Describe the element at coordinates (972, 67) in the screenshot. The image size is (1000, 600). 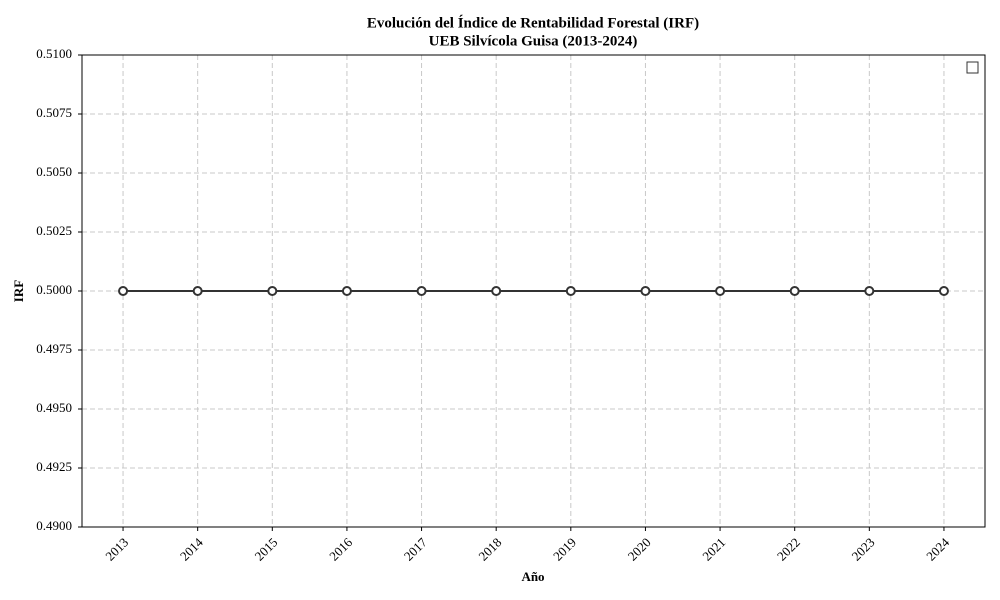
I see `legend-box` at that location.